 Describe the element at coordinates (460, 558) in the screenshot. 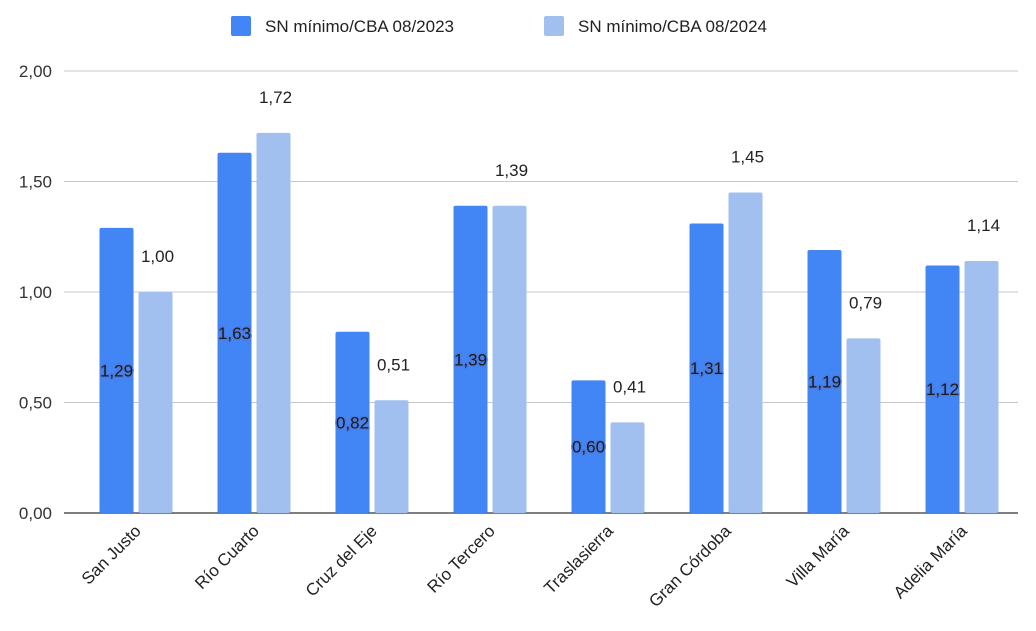

I see `x-tick-label: Río Tercero` at that location.